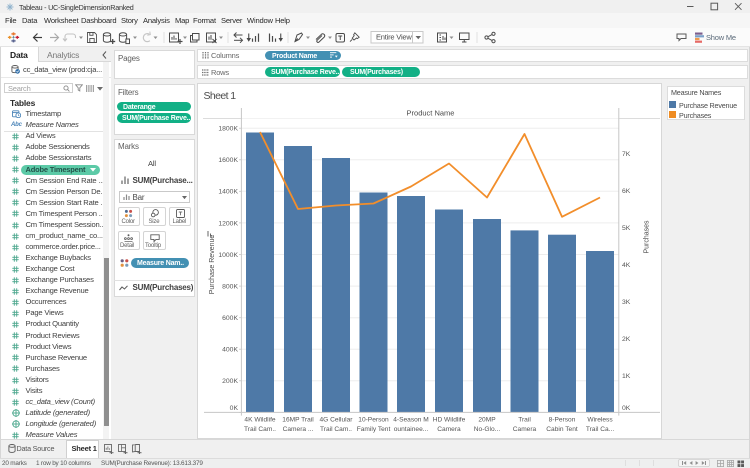 The height and width of the screenshot is (468, 750). I want to click on svg-text: 4-Season M, so click(411, 420).